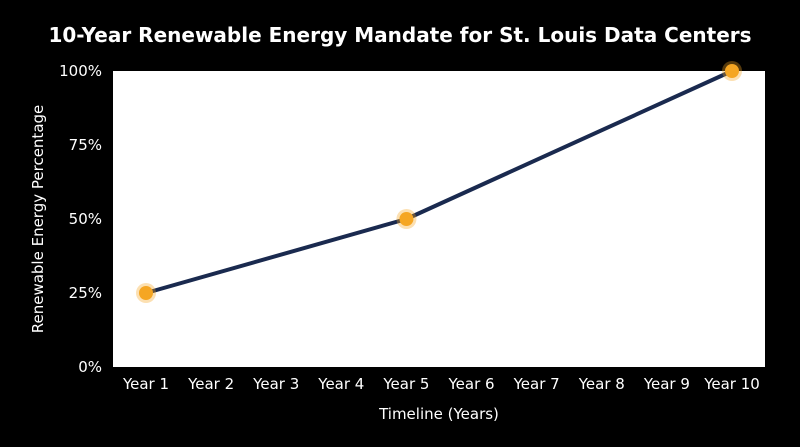 The image size is (800, 447). What do you see at coordinates (145, 384) in the screenshot?
I see `x-tick-label: Year 1` at bounding box center [145, 384].